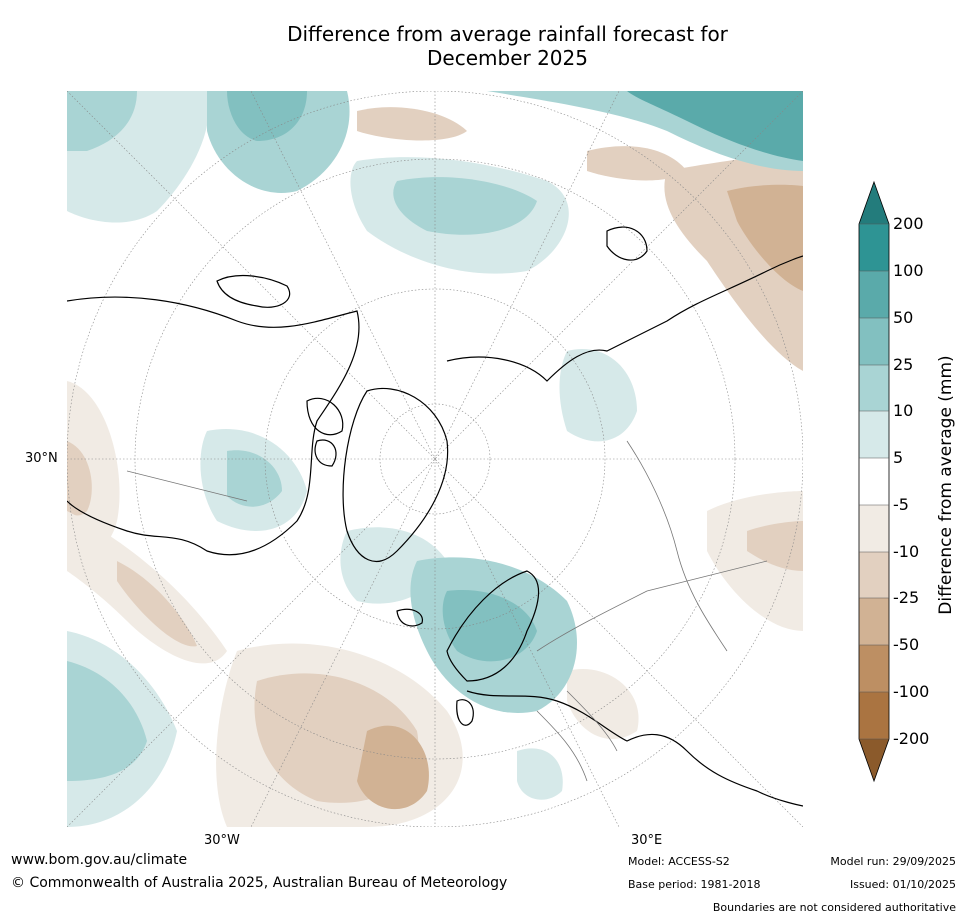  Describe the element at coordinates (874, 715) in the screenshot. I see `colorbar-bin-m100-m200` at that location.